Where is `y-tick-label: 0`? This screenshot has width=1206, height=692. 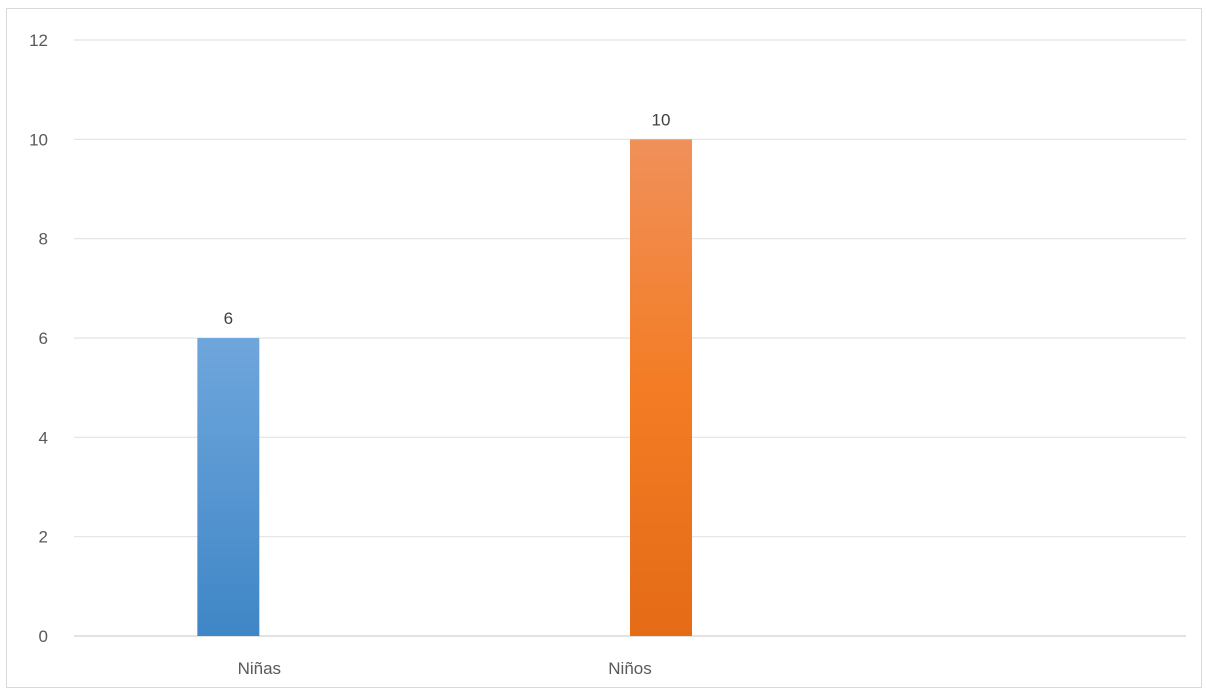 y-tick-label: 0 is located at coordinates (43, 636).